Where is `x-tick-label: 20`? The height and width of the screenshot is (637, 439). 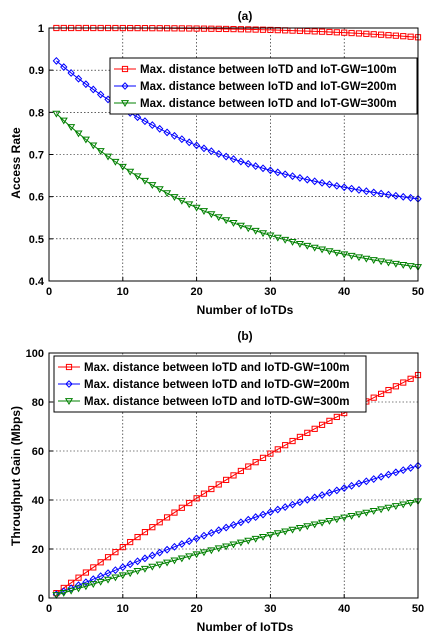 x-tick-label: 20 is located at coordinates (196, 609).